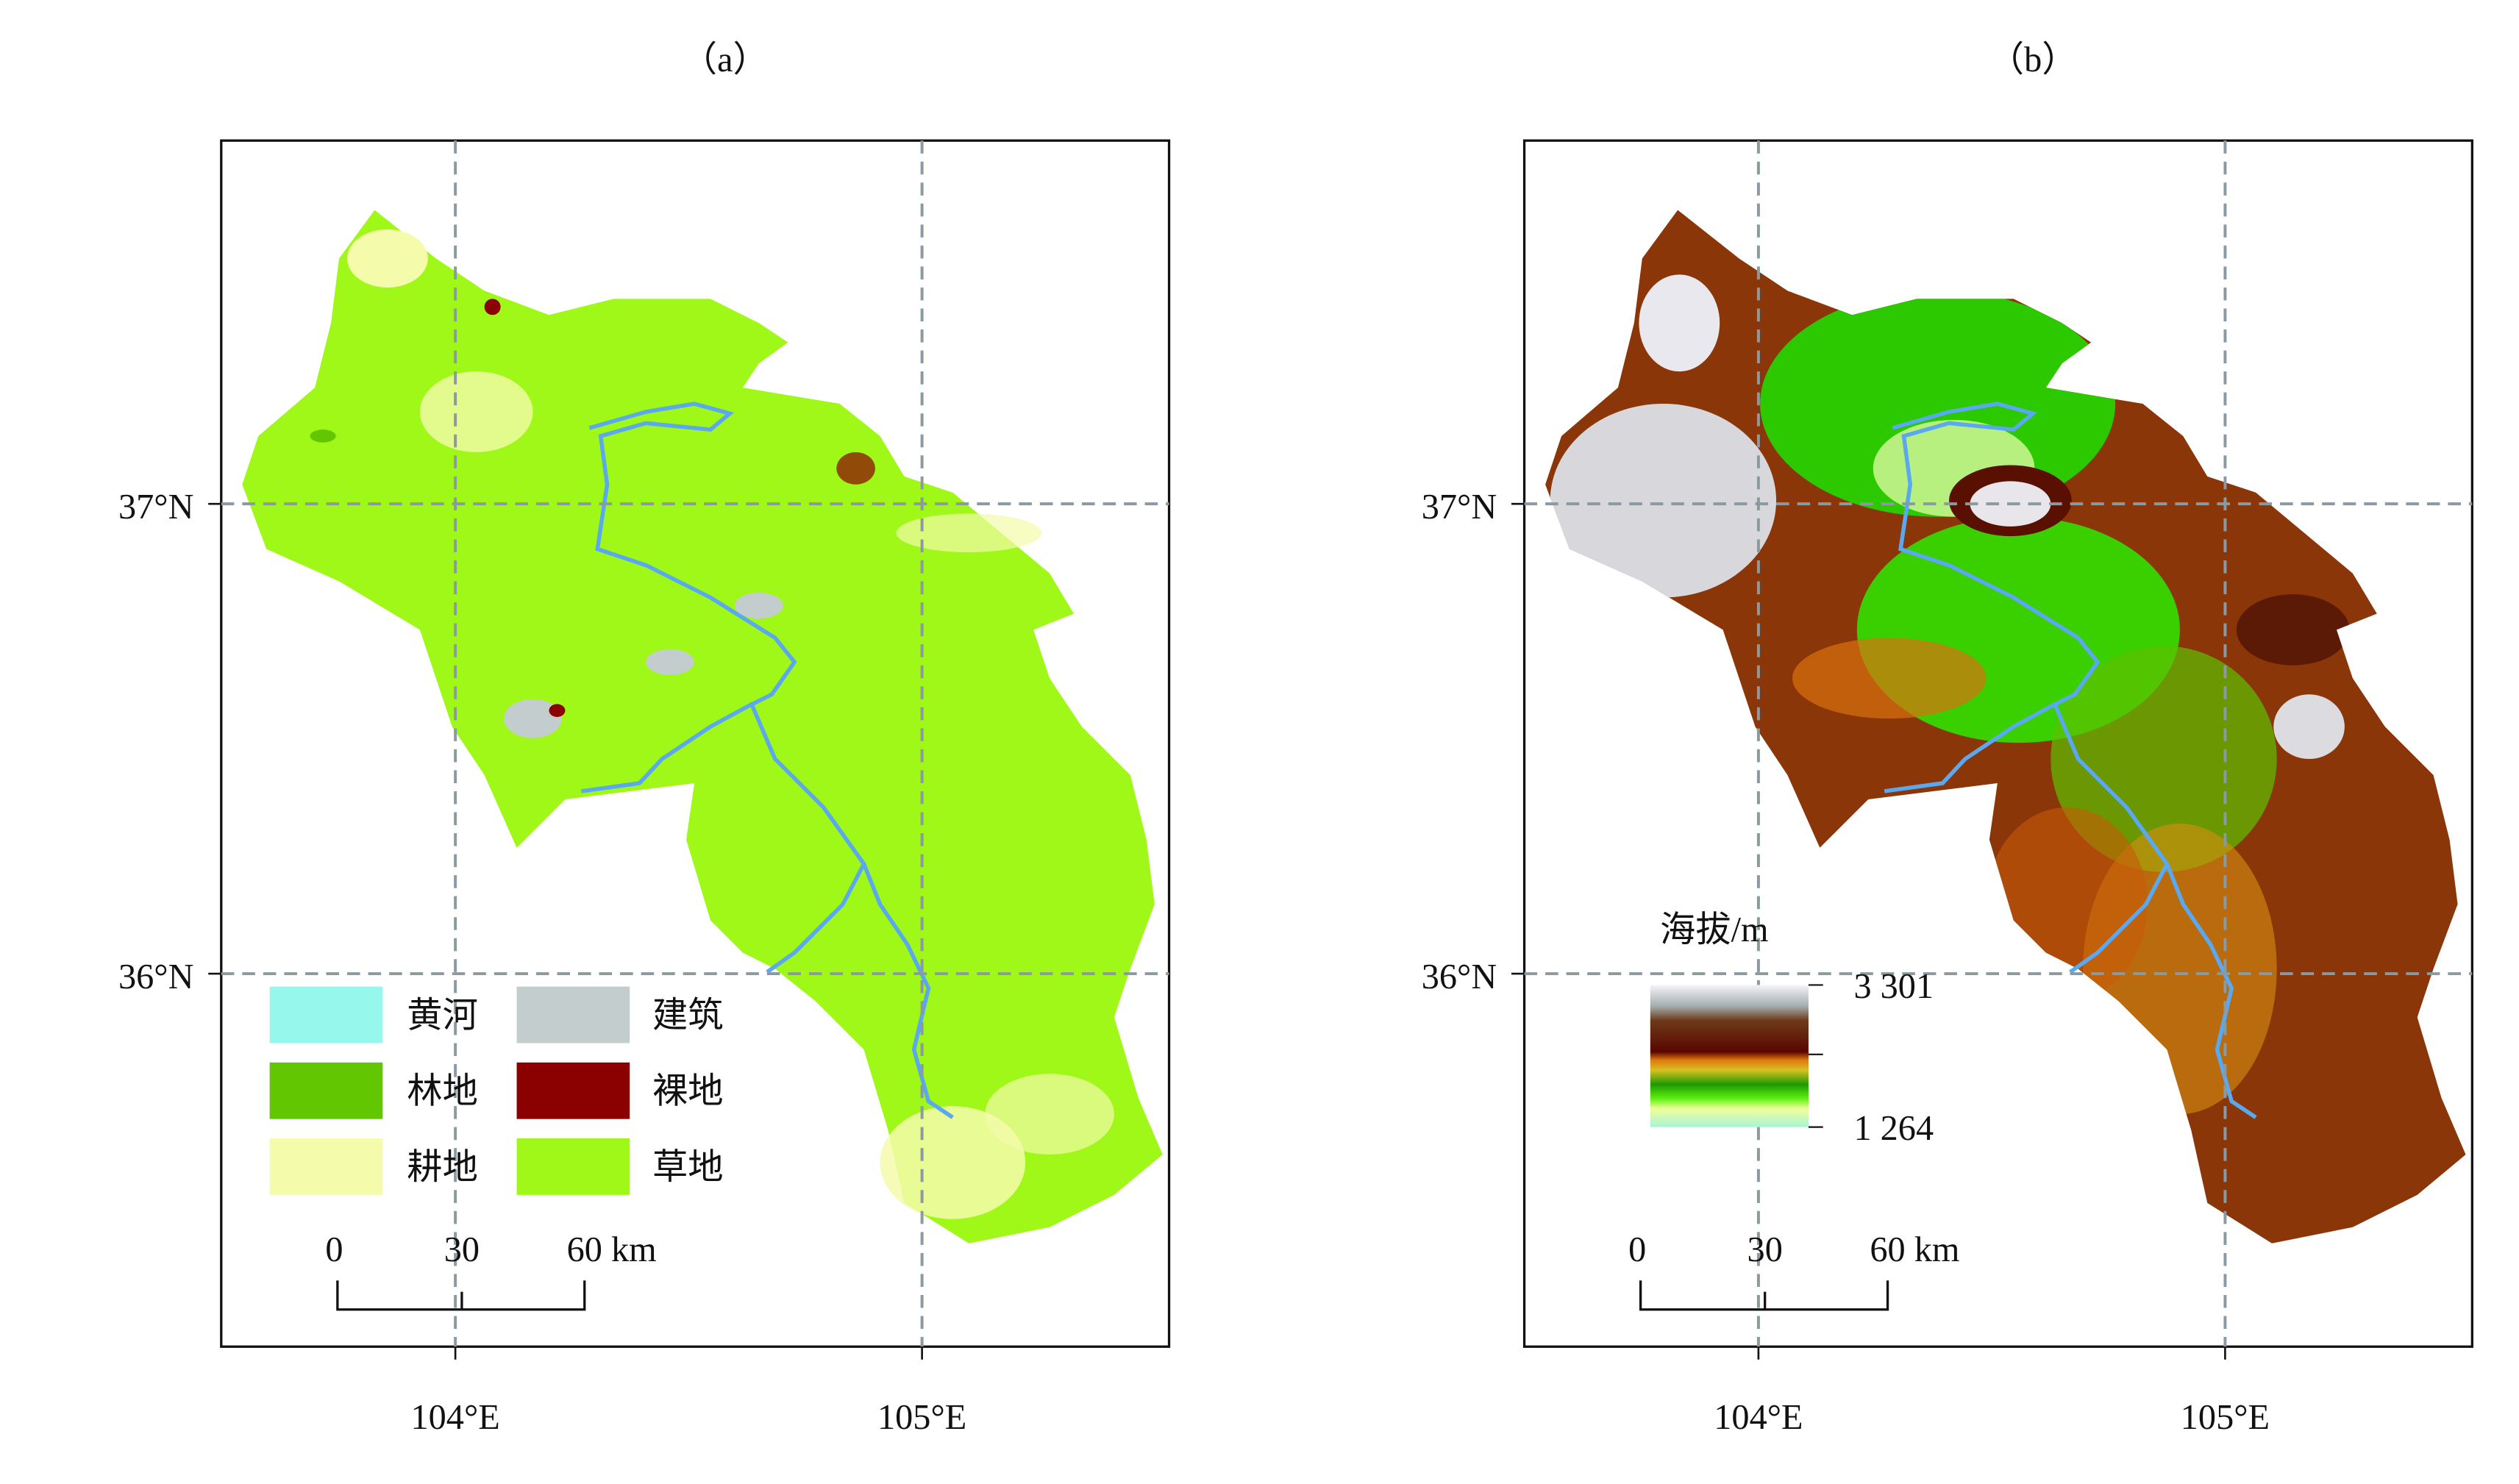 Image resolution: width=2519 pixels, height=1484 pixels. Describe the element at coordinates (442, 1091) in the screenshot. I see `legend-label-forest: 林地` at that location.